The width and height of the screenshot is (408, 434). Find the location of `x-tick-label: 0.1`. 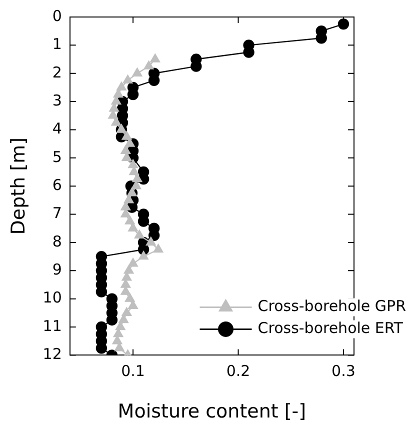

x-tick-label: 0.1 is located at coordinates (133, 371).